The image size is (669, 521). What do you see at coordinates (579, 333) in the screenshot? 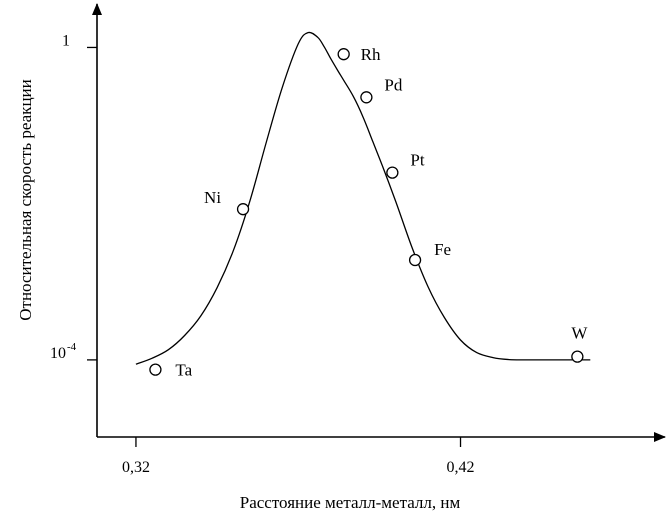
I see `point-label-w: W` at bounding box center [579, 333].